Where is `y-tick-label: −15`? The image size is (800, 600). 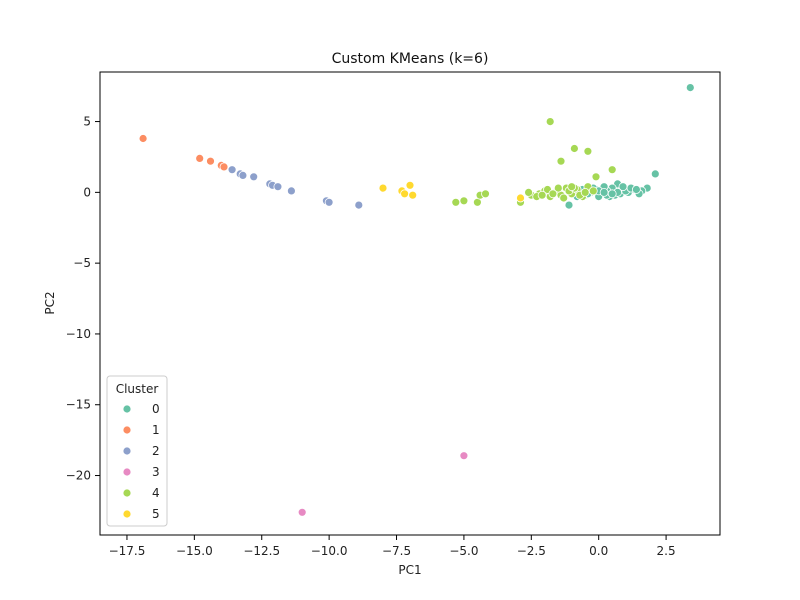 y-tick-label: −15 is located at coordinates (78, 405).